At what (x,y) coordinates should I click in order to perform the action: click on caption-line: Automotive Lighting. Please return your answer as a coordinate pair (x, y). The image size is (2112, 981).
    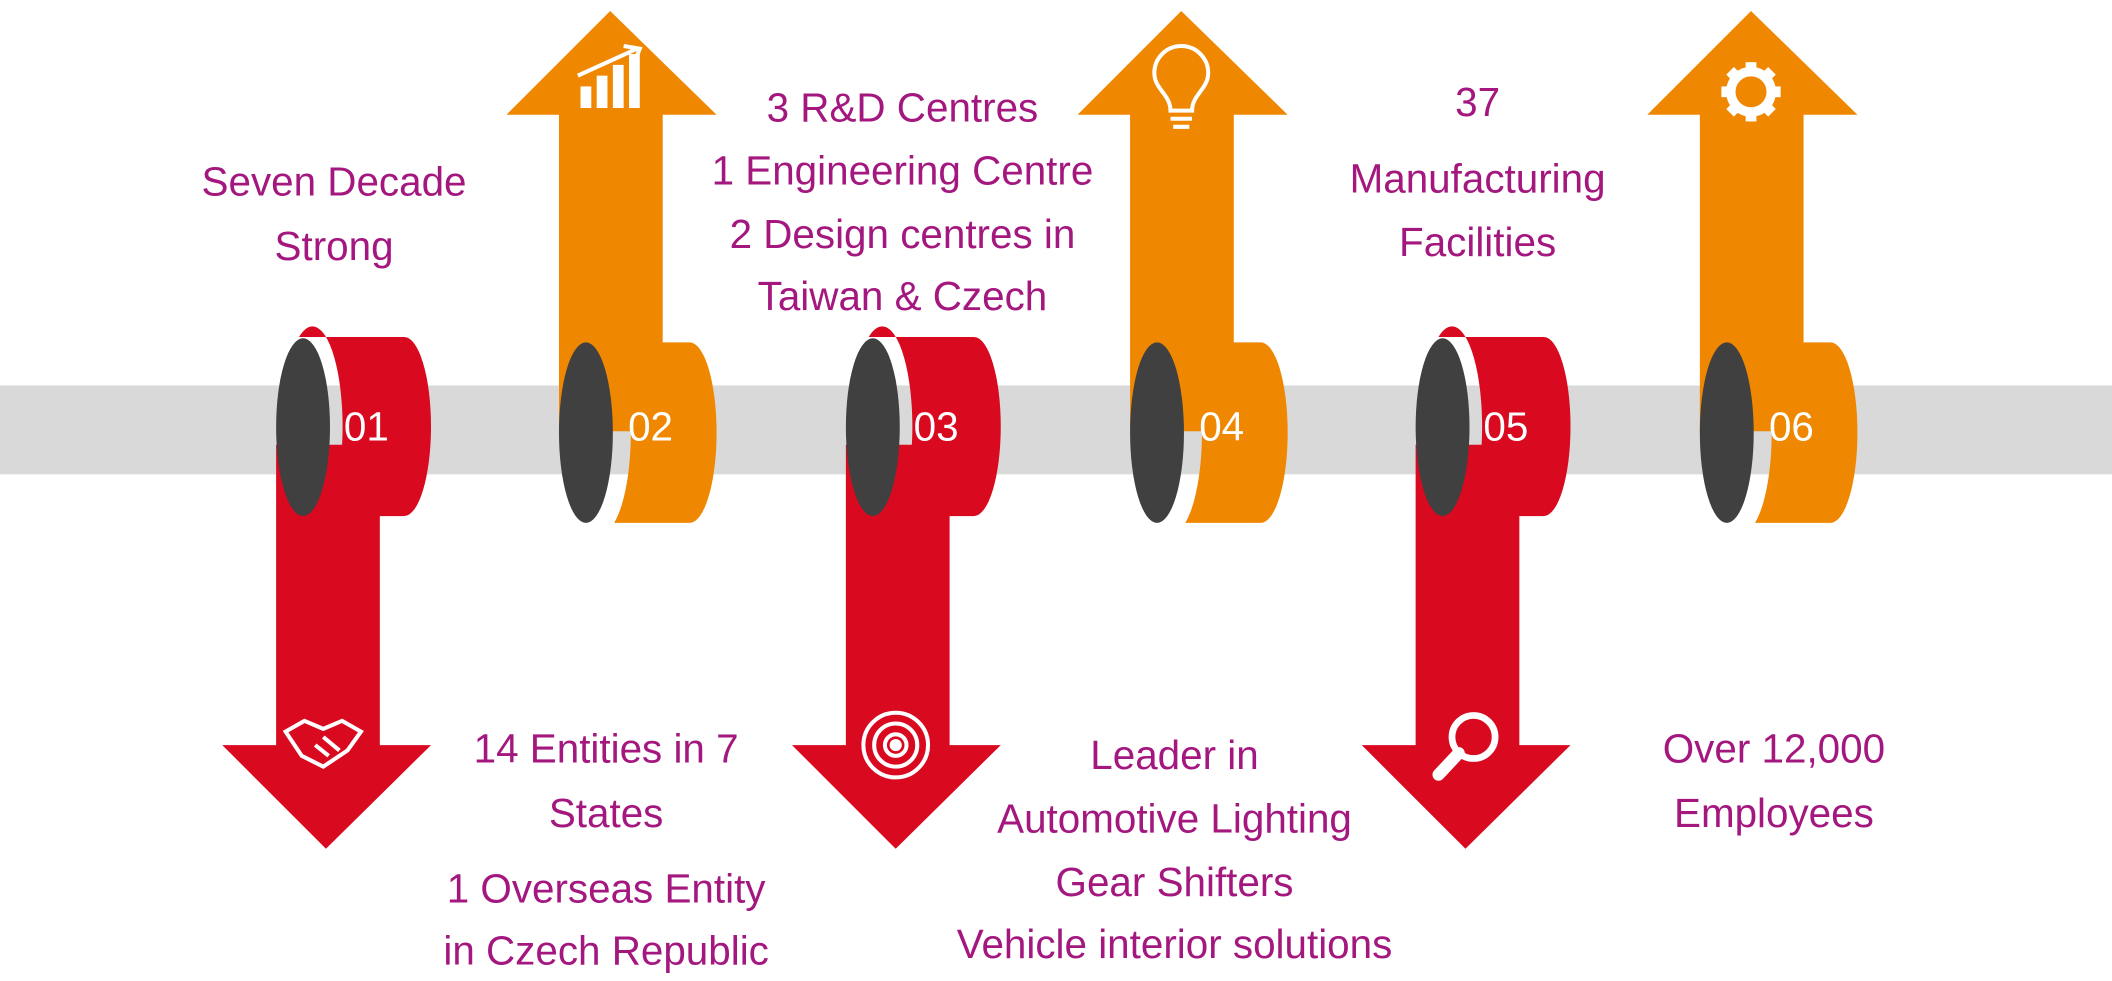
    Looking at the image, I should click on (1174, 819).